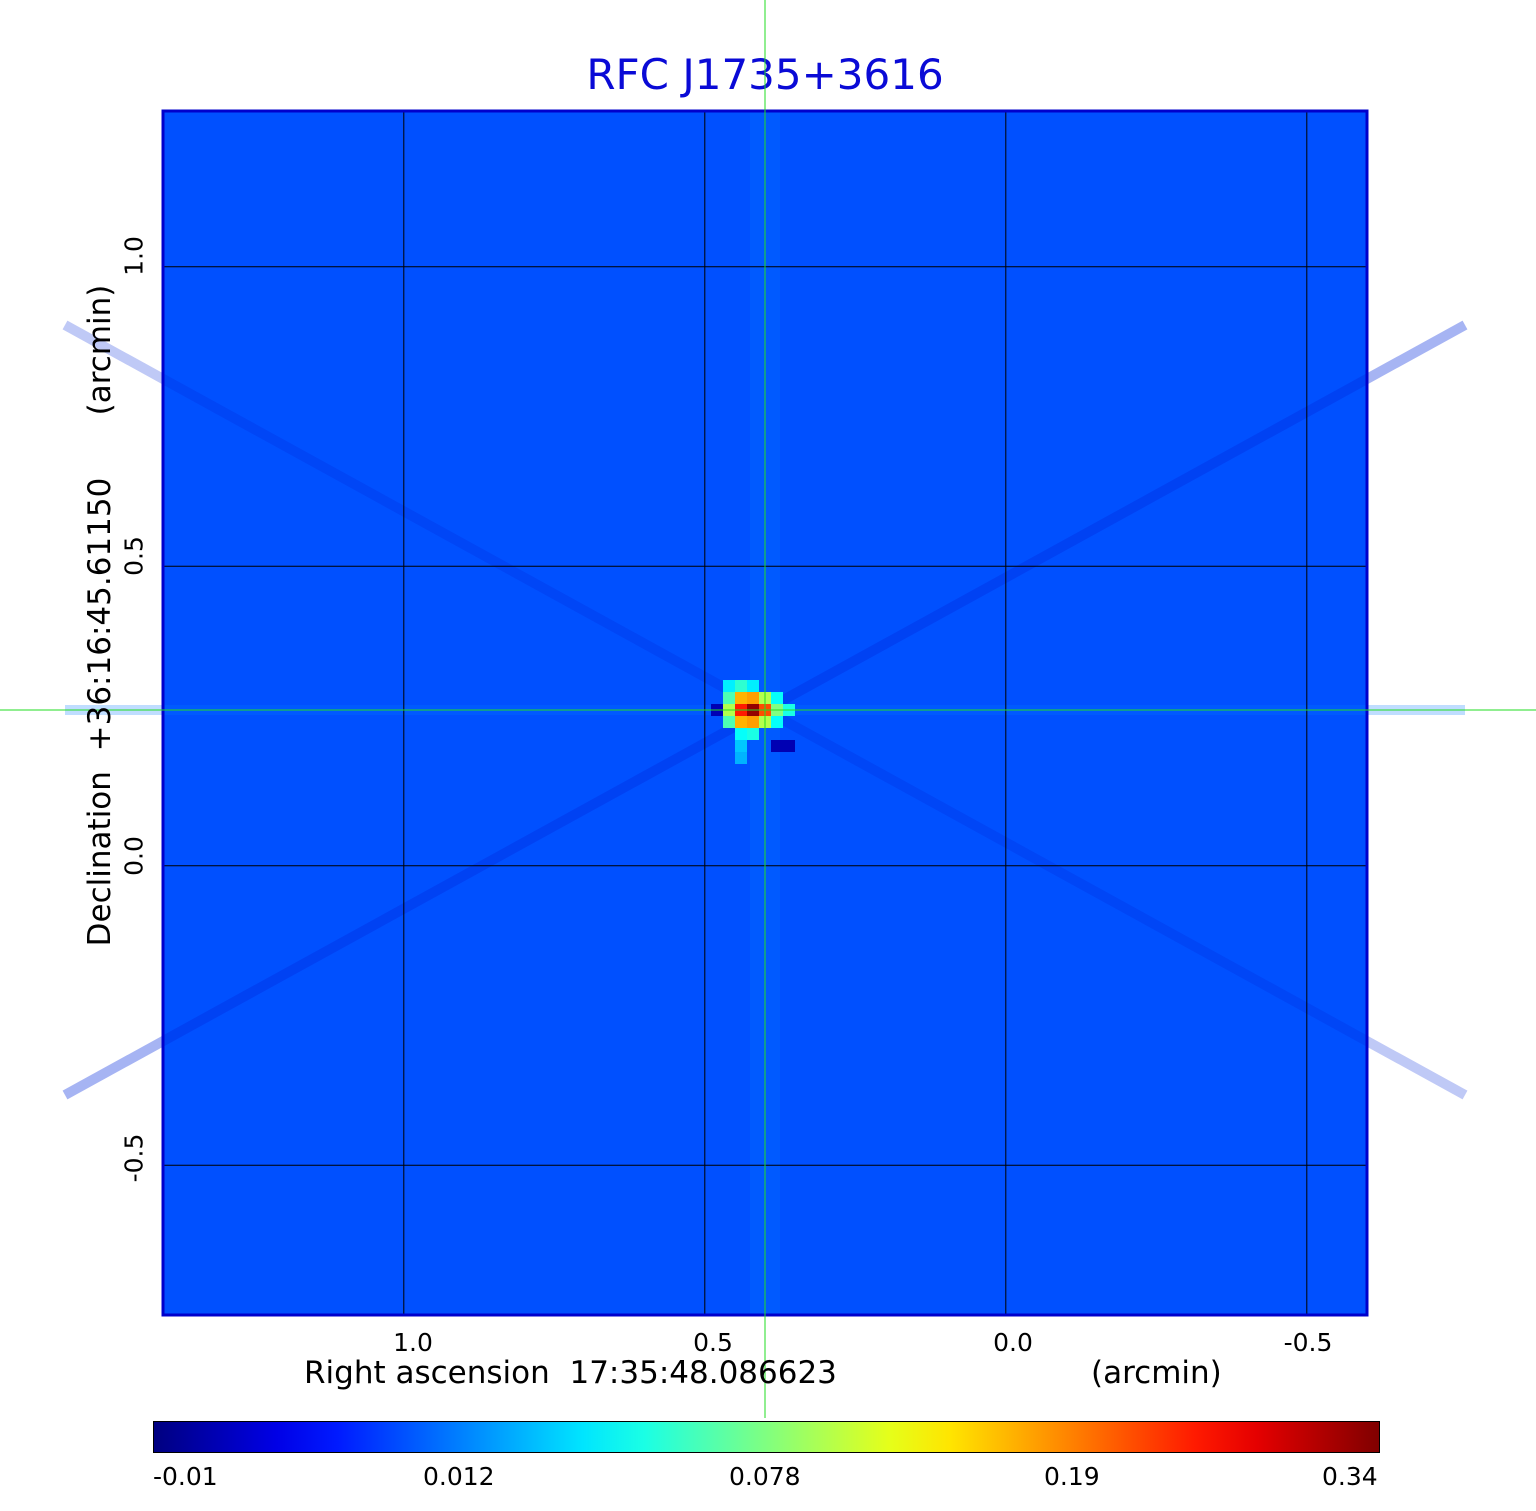 The image size is (1536, 1511). I want to click on colorbar-tick-label: 0.078, so click(765, 1476).